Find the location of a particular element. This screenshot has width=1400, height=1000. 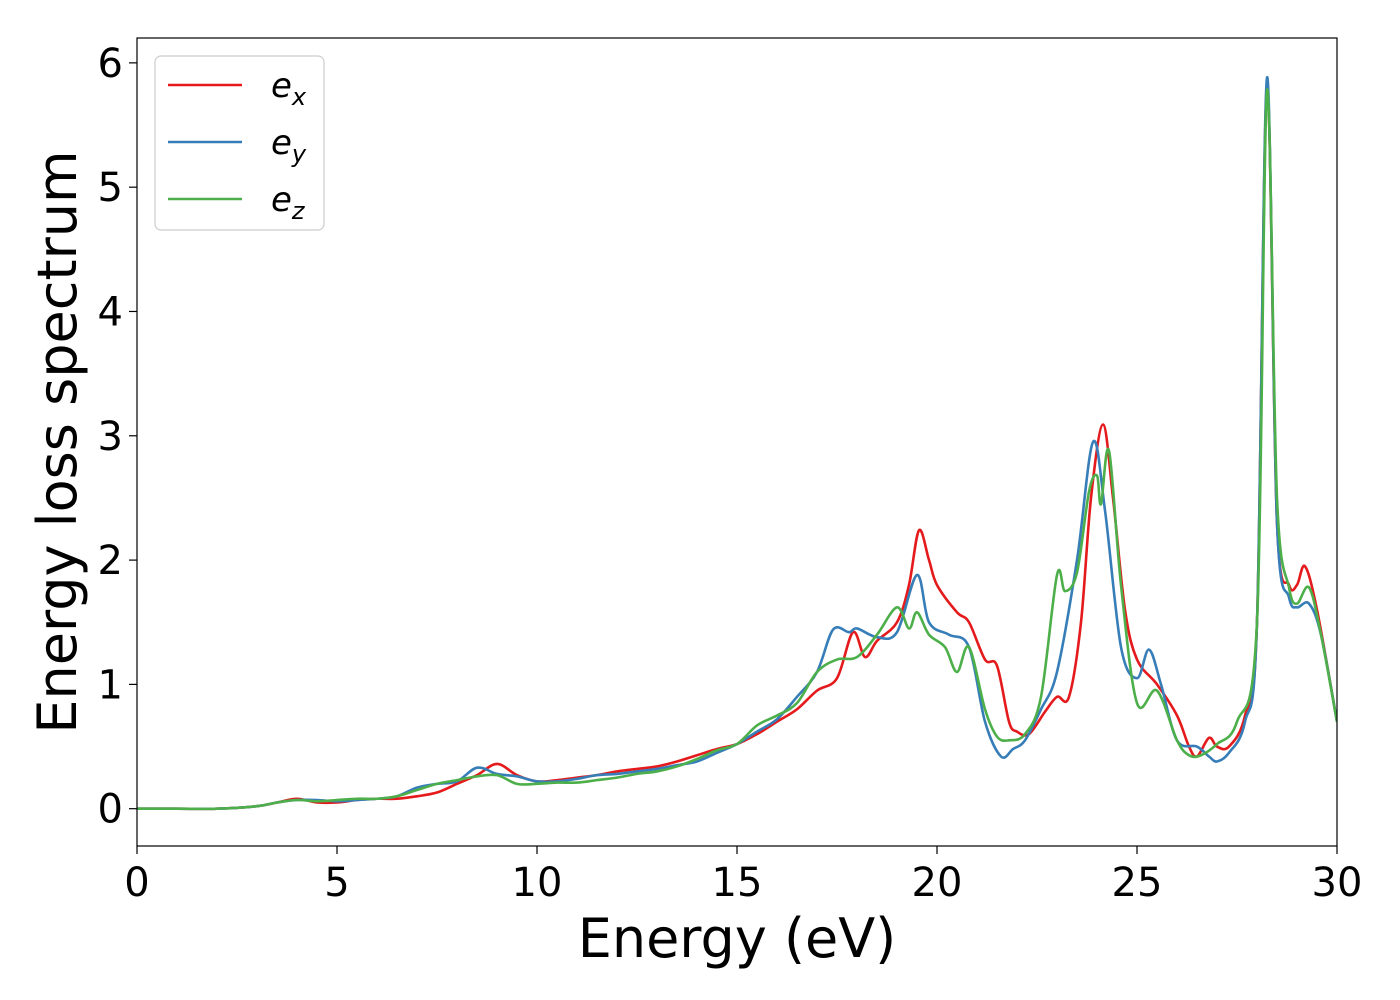

x-tick-label: 10 is located at coordinates (537, 883).